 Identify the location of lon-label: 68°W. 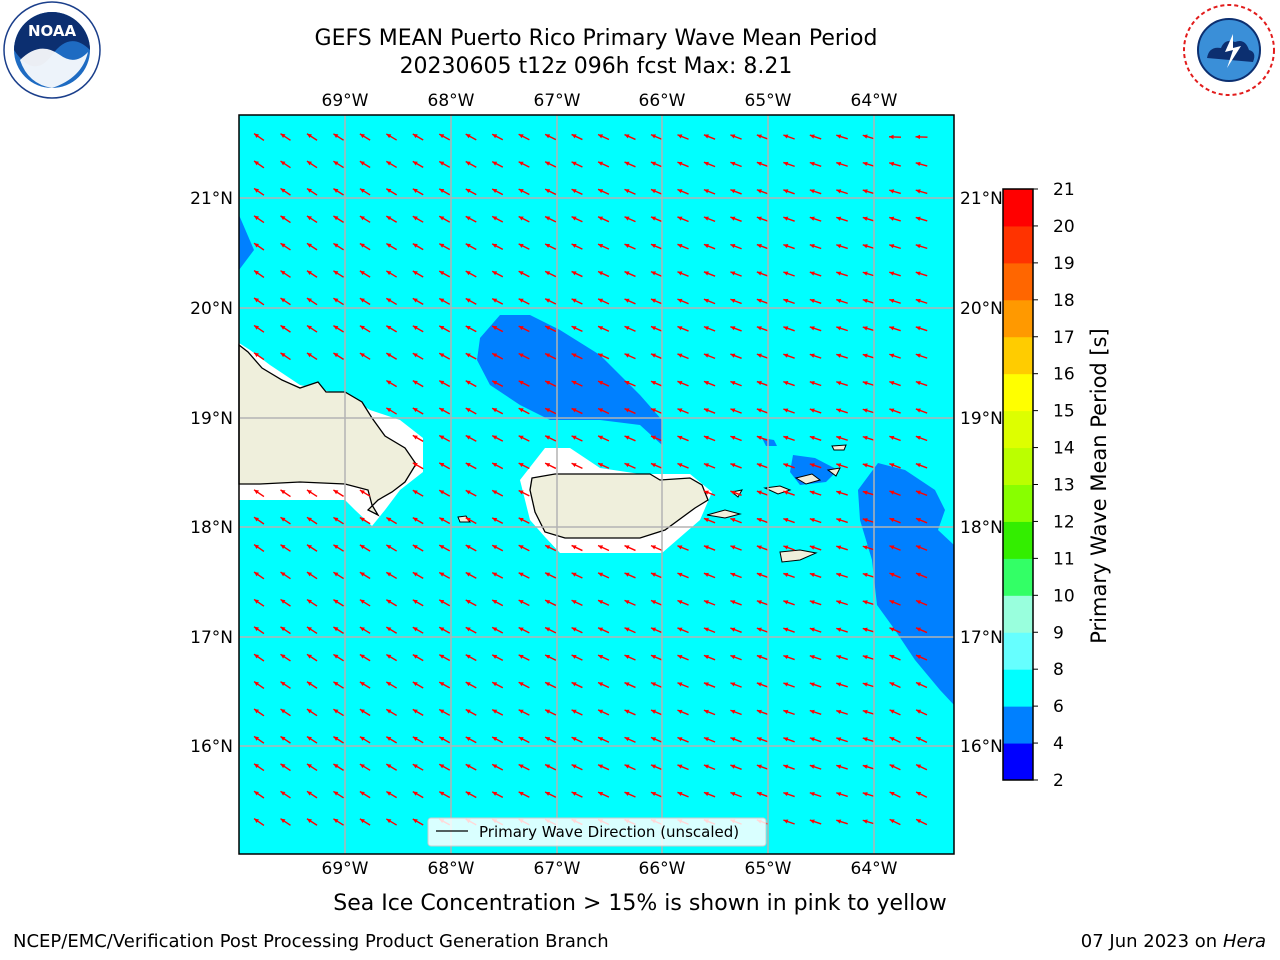
(451, 869).